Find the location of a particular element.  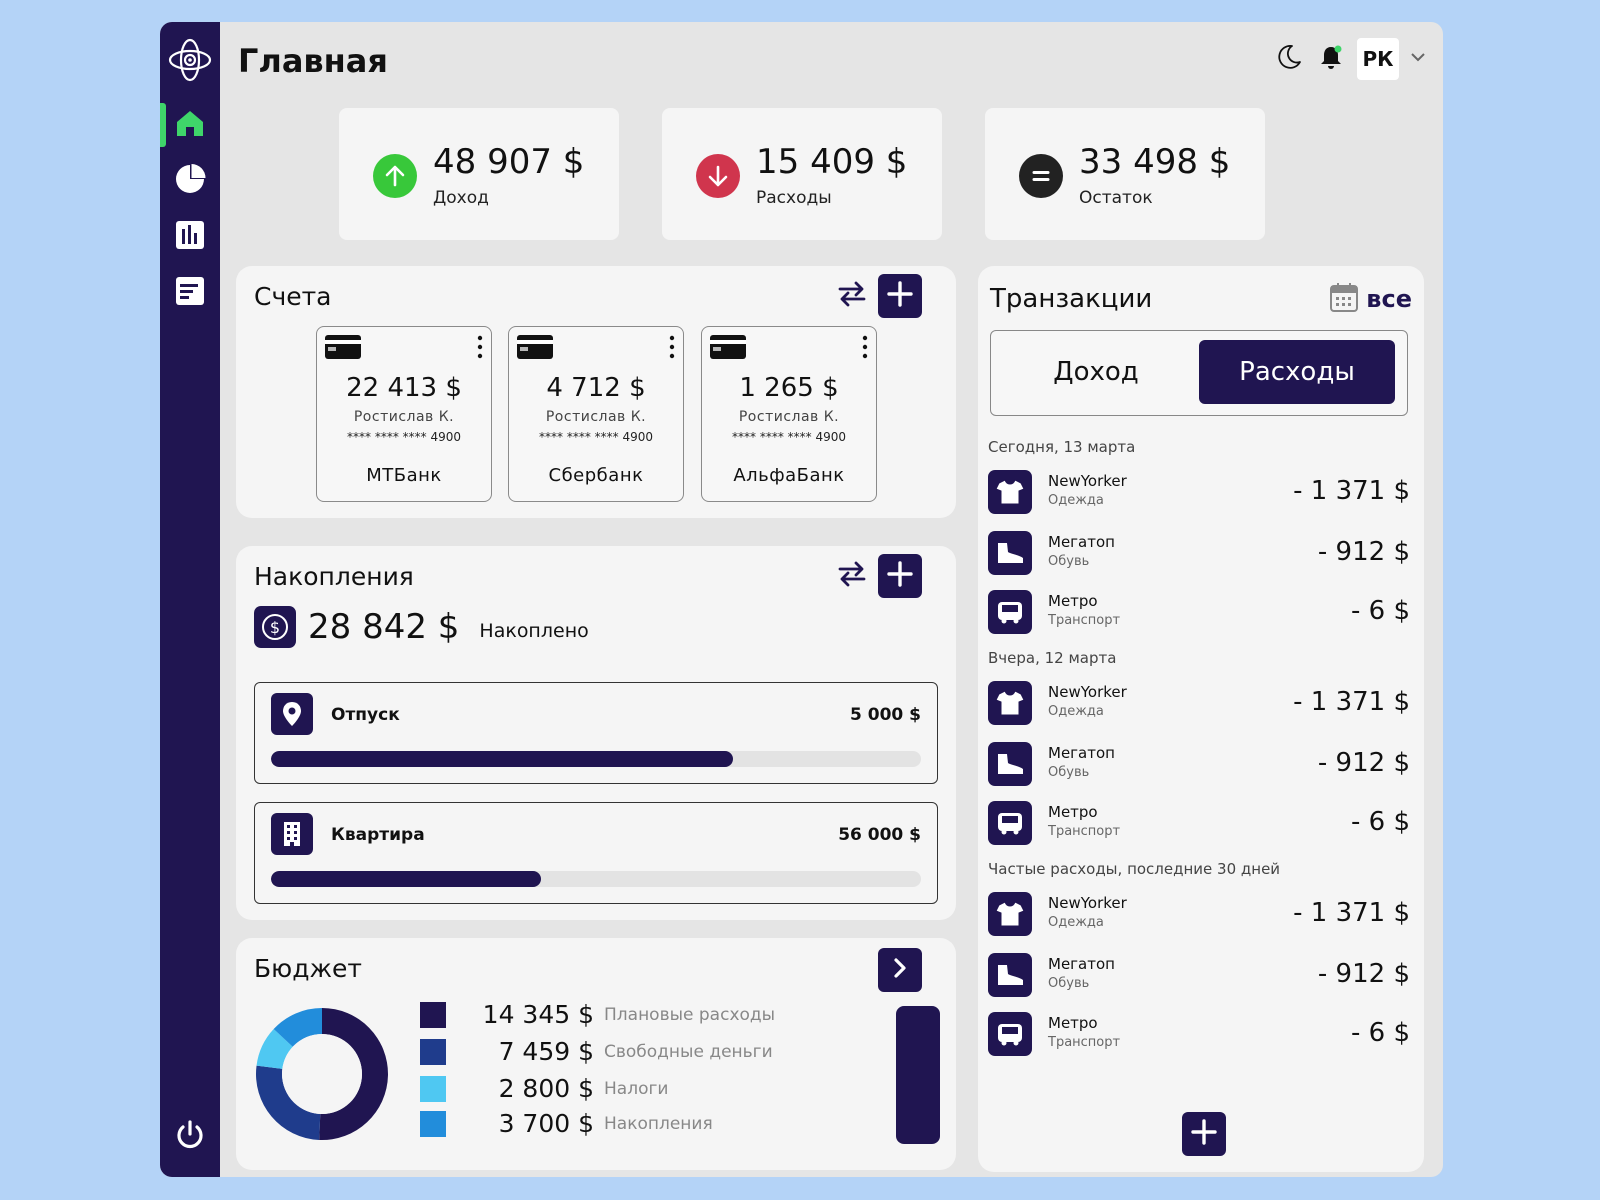

tab-income: Доход is located at coordinates (1096, 372).